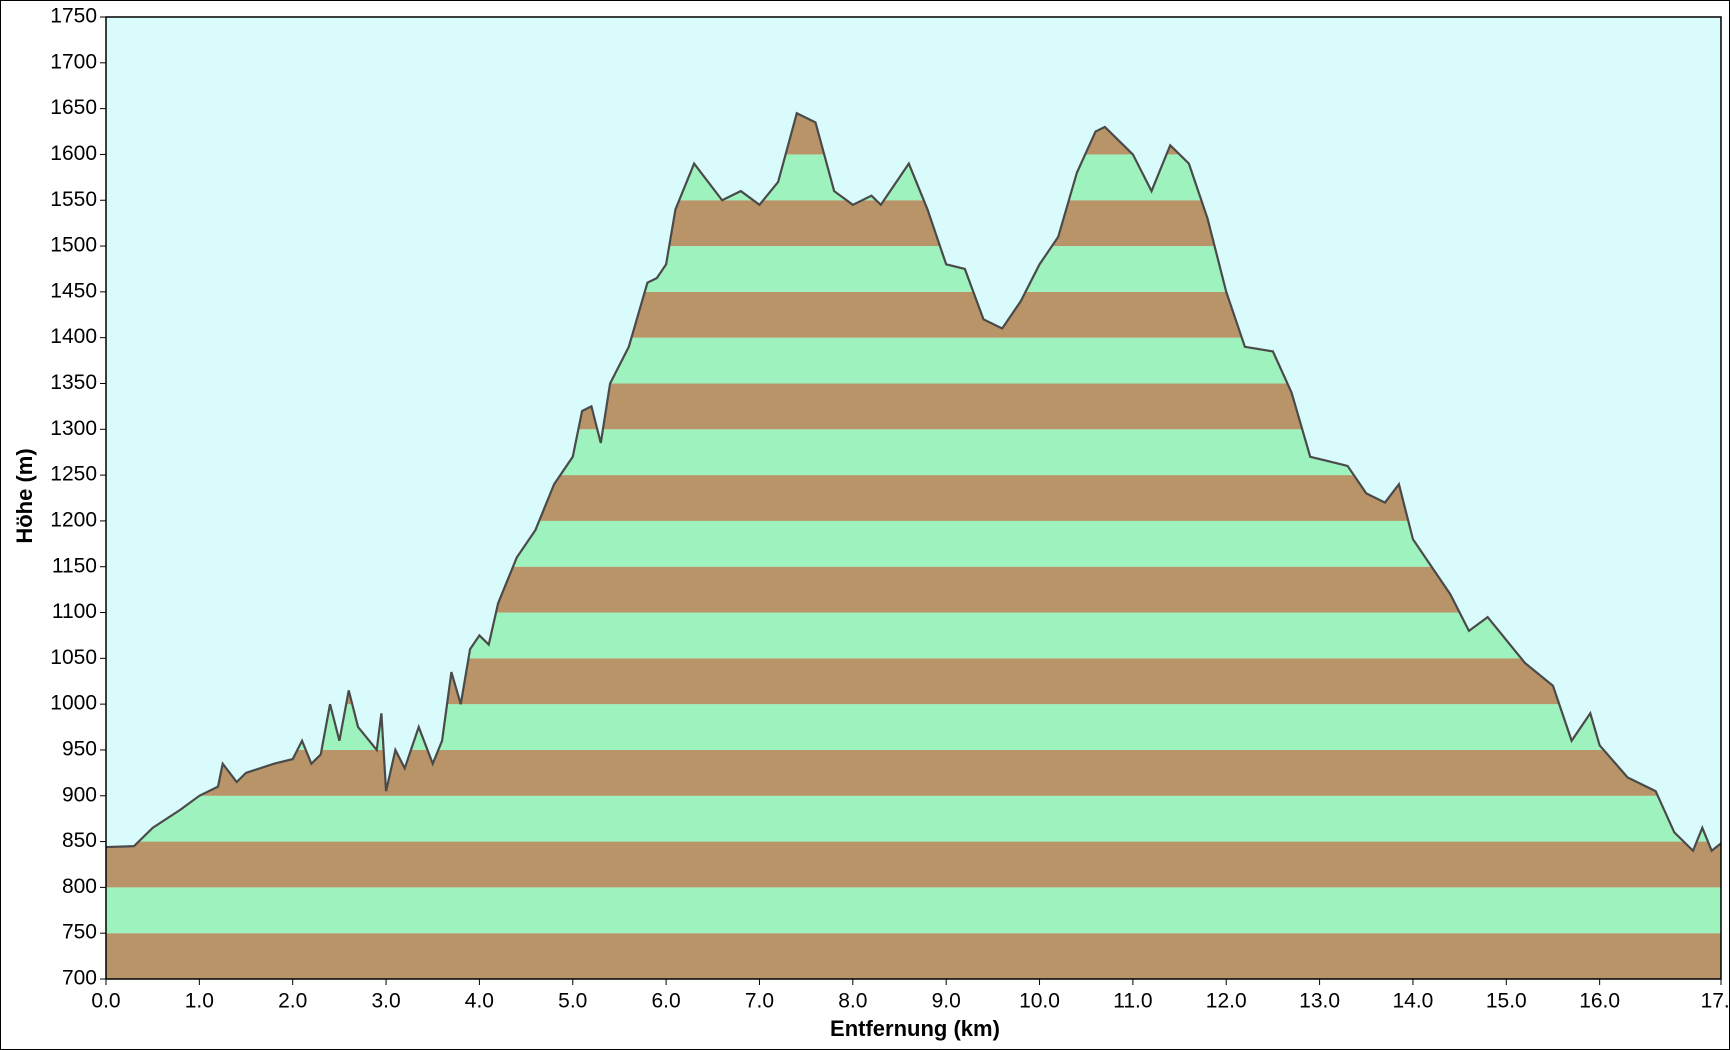 The image size is (1730, 1050). Describe the element at coordinates (73, 428) in the screenshot. I see `y-tick-label: 1300` at that location.